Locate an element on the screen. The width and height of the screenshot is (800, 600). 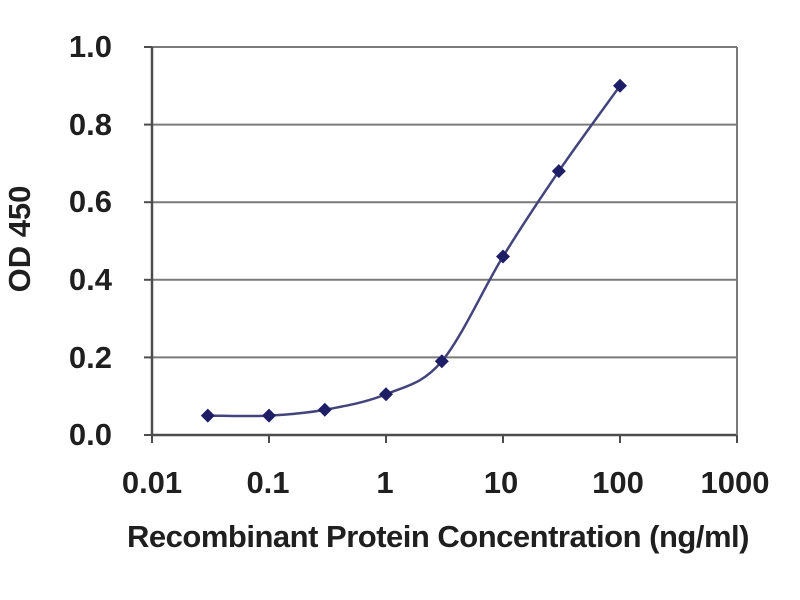
y-tick-label-4: 0.8 is located at coordinates (90, 124).